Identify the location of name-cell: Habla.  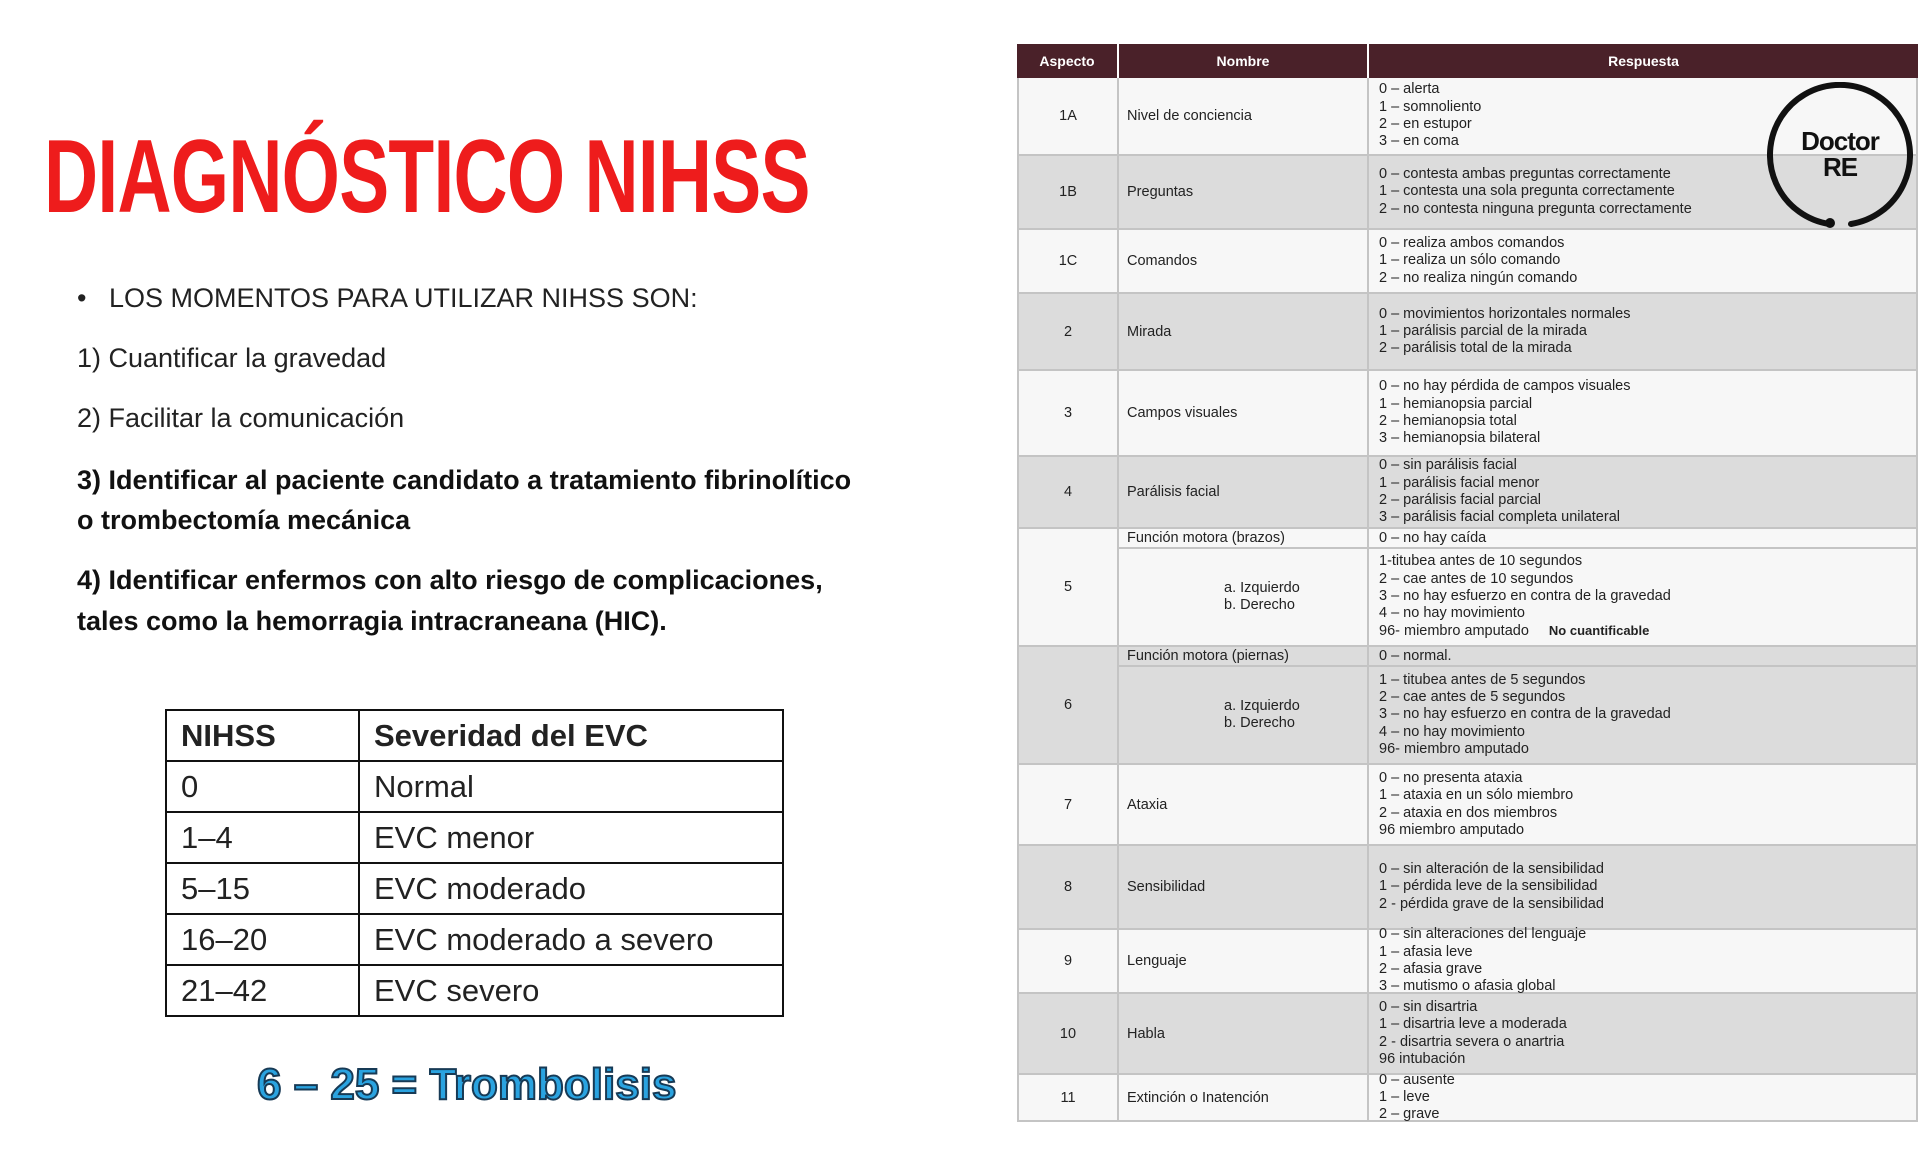
(1244, 1034).